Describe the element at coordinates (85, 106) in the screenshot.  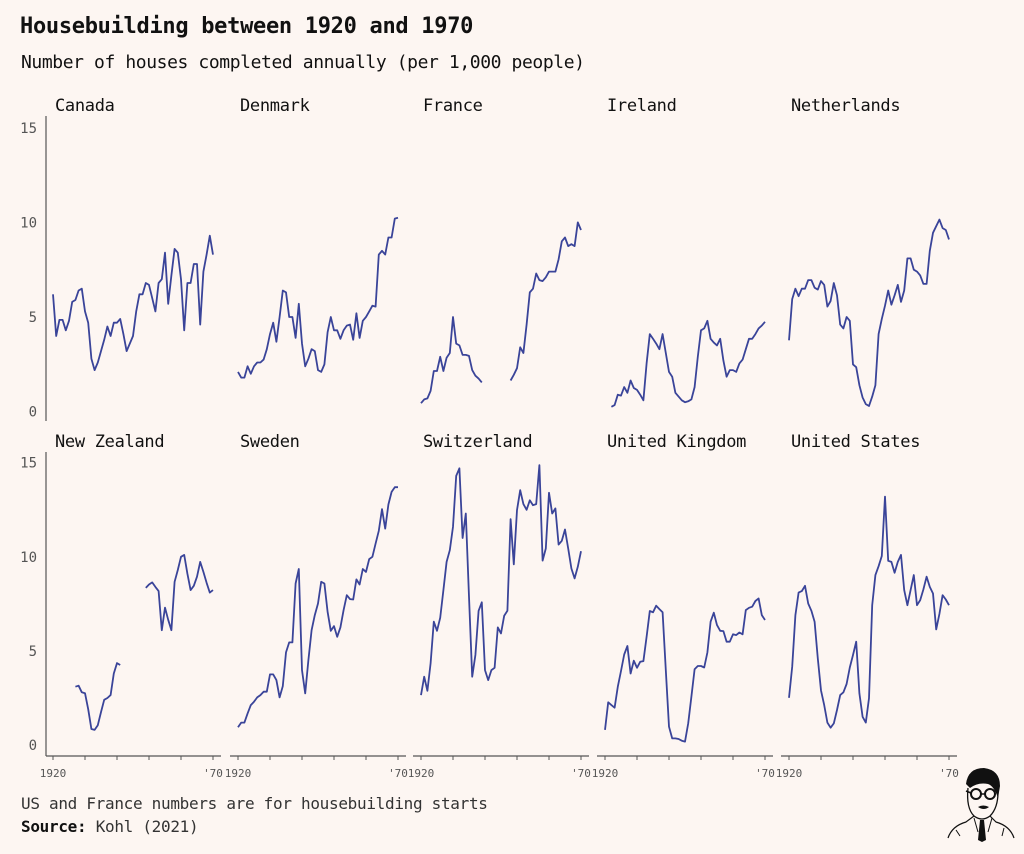
I see `panel-title: Canada` at that location.